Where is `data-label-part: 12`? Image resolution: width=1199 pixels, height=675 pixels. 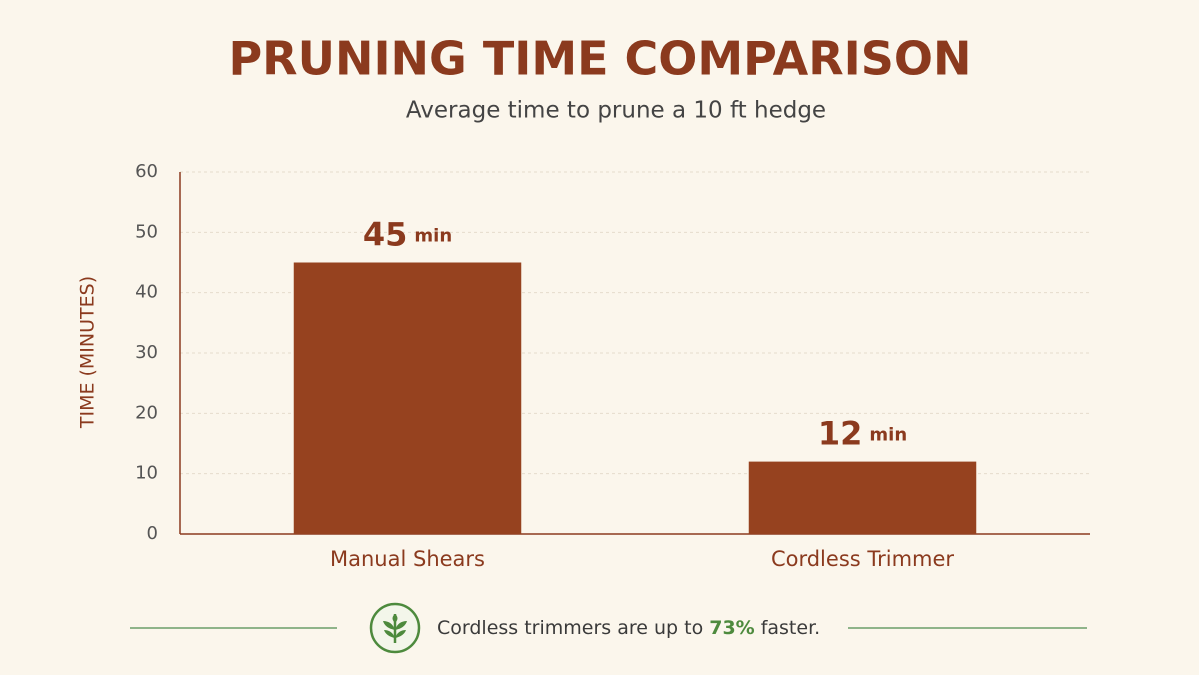
data-label-part: 12 is located at coordinates (840, 434).